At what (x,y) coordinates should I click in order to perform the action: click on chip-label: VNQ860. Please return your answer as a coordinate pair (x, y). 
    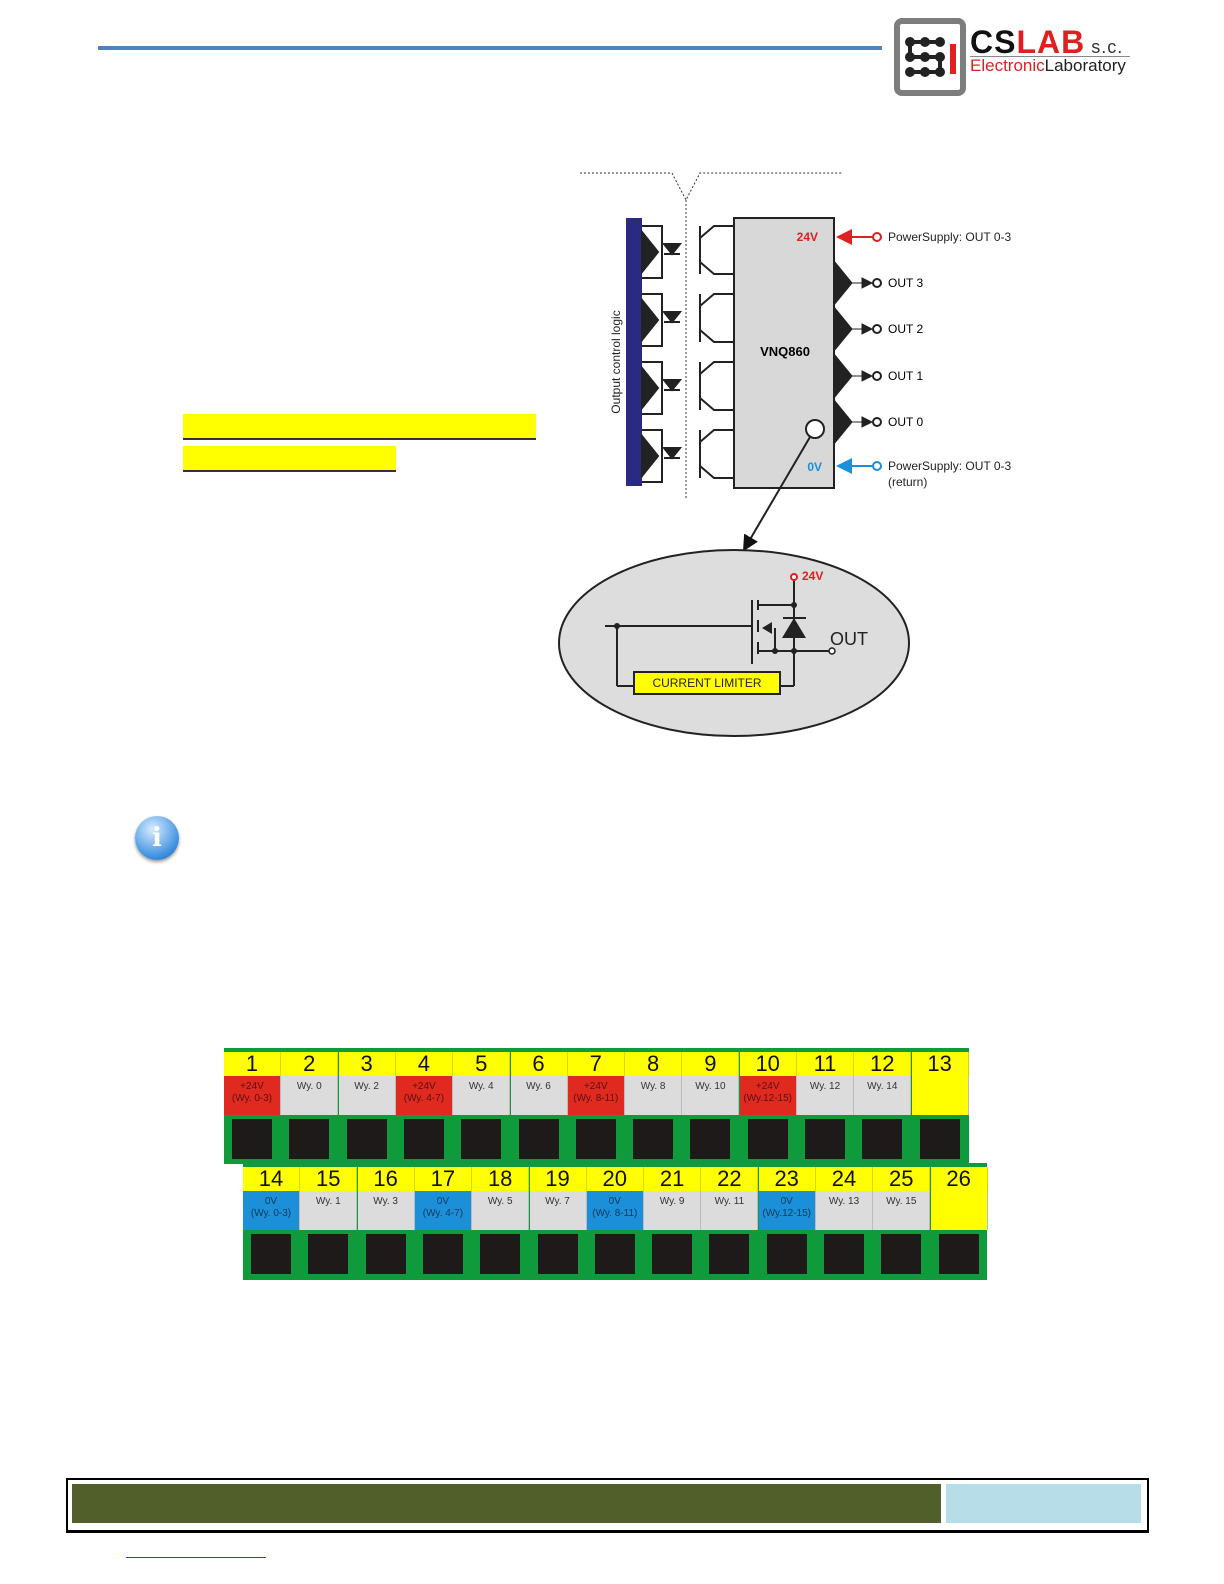
    Looking at the image, I should click on (785, 351).